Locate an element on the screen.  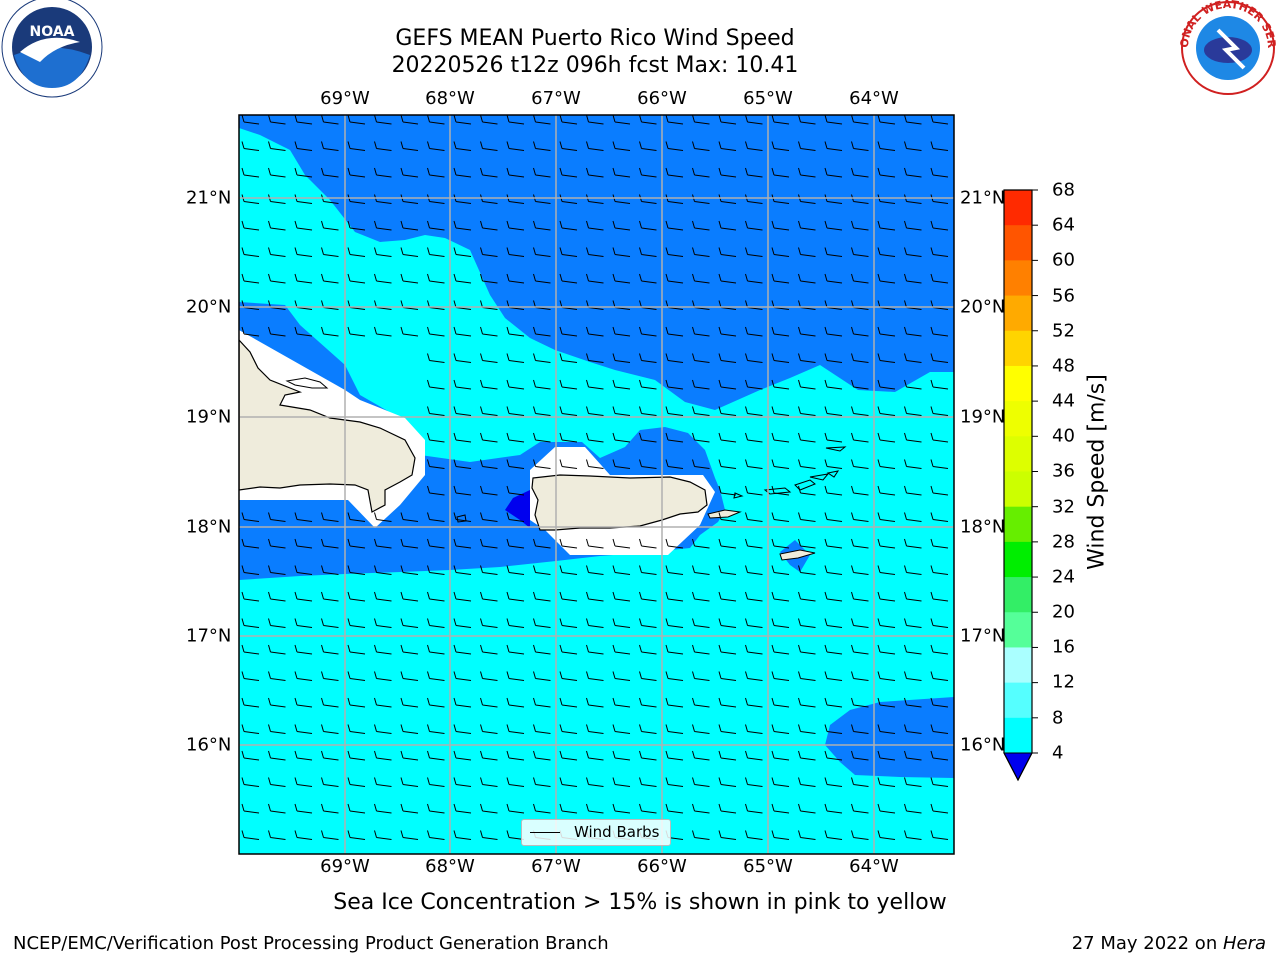
lat-label-right: 20°N is located at coordinates (983, 307).